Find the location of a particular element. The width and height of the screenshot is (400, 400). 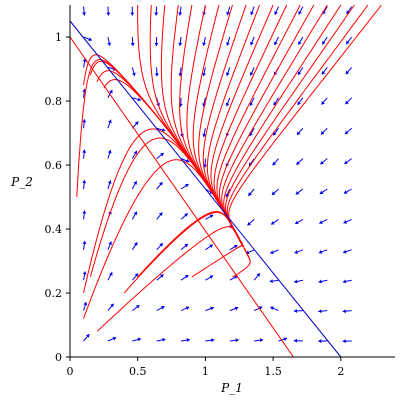

y-tick-label: 0.6 is located at coordinates (54, 165).